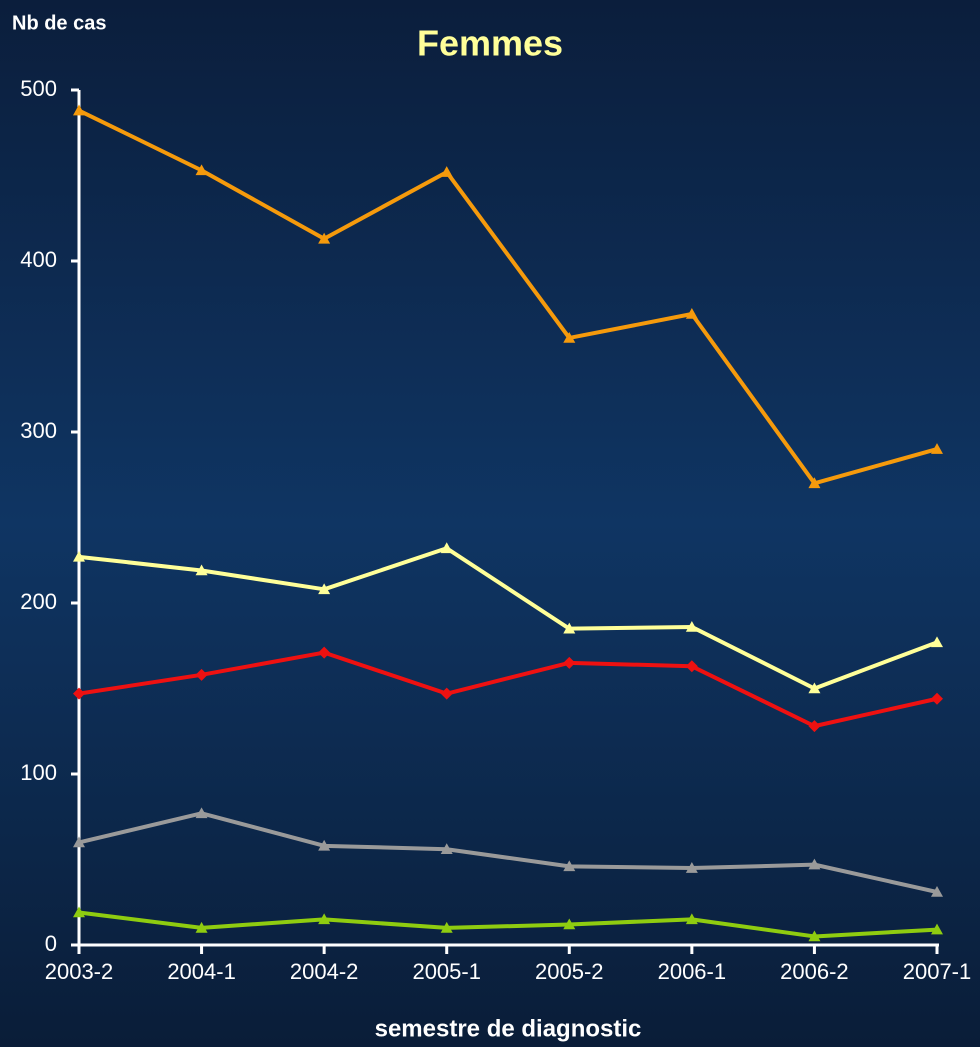 The image size is (980, 1047). I want to click on y-tick-label: 500, so click(38, 88).